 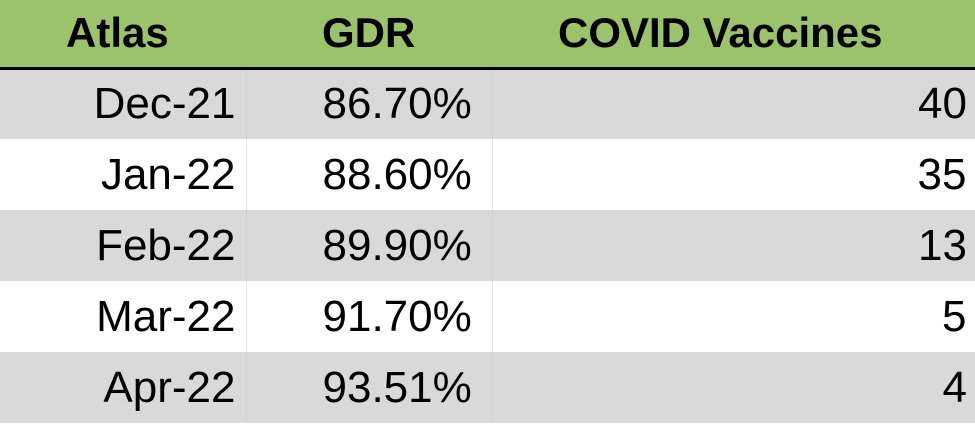 I want to click on header-covid-vaccines: COVID Vaccines, so click(x=733, y=35).